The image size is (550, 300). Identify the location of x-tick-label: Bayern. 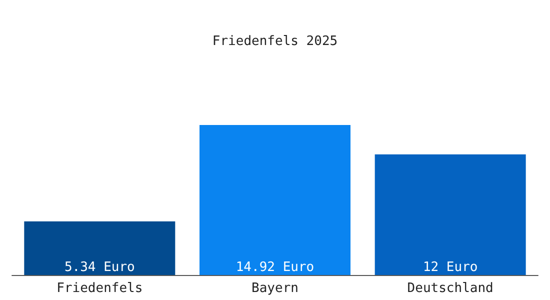
(275, 288).